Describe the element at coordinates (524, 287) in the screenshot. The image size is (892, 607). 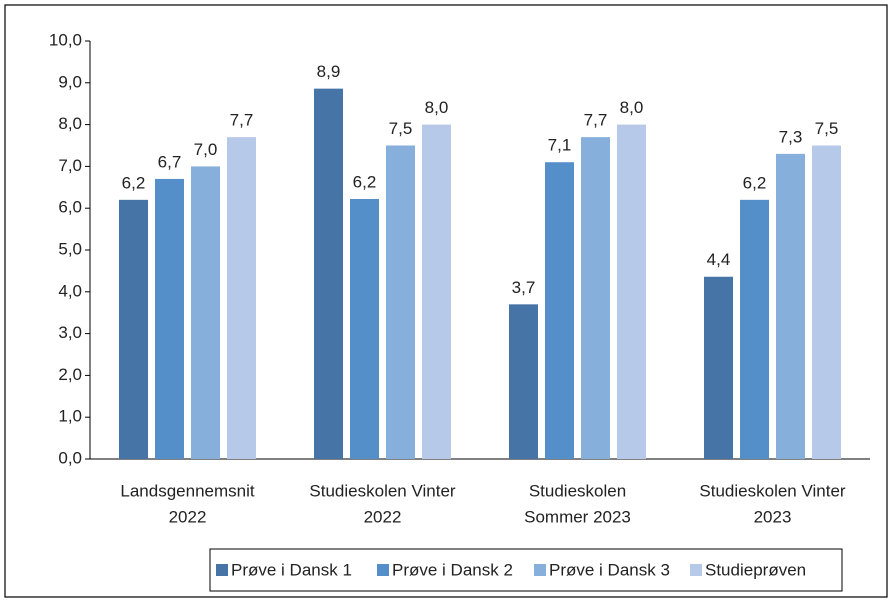
I see `value-label: 3,7` at that location.